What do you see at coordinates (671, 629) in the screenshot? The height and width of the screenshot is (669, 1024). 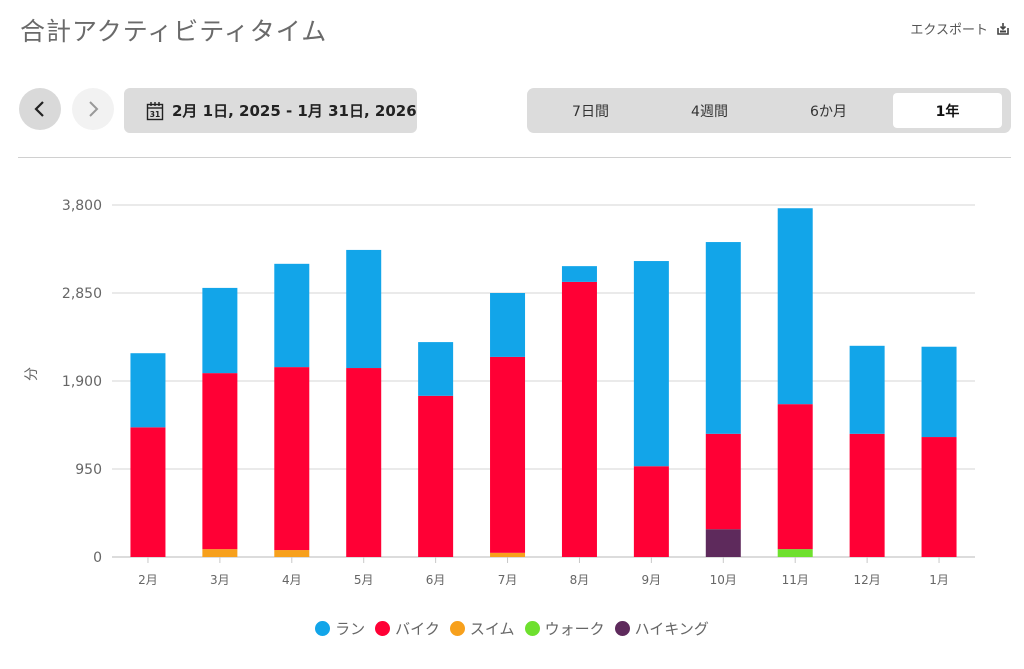 I see `legend-label: ハイキング` at bounding box center [671, 629].